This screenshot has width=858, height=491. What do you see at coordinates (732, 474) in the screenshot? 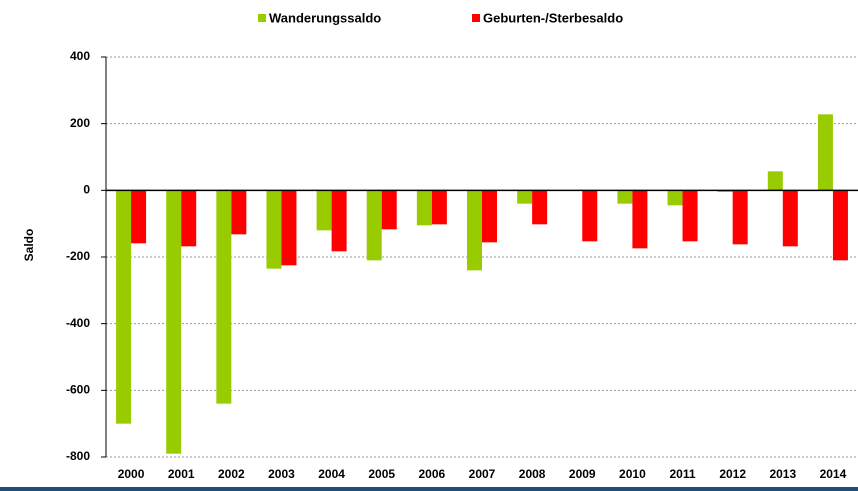
I see `x-tick-label: 2012` at bounding box center [732, 474].